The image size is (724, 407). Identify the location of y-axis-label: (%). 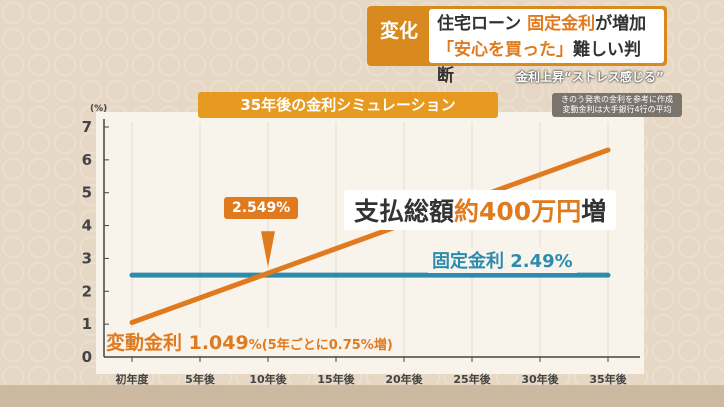
(98, 109).